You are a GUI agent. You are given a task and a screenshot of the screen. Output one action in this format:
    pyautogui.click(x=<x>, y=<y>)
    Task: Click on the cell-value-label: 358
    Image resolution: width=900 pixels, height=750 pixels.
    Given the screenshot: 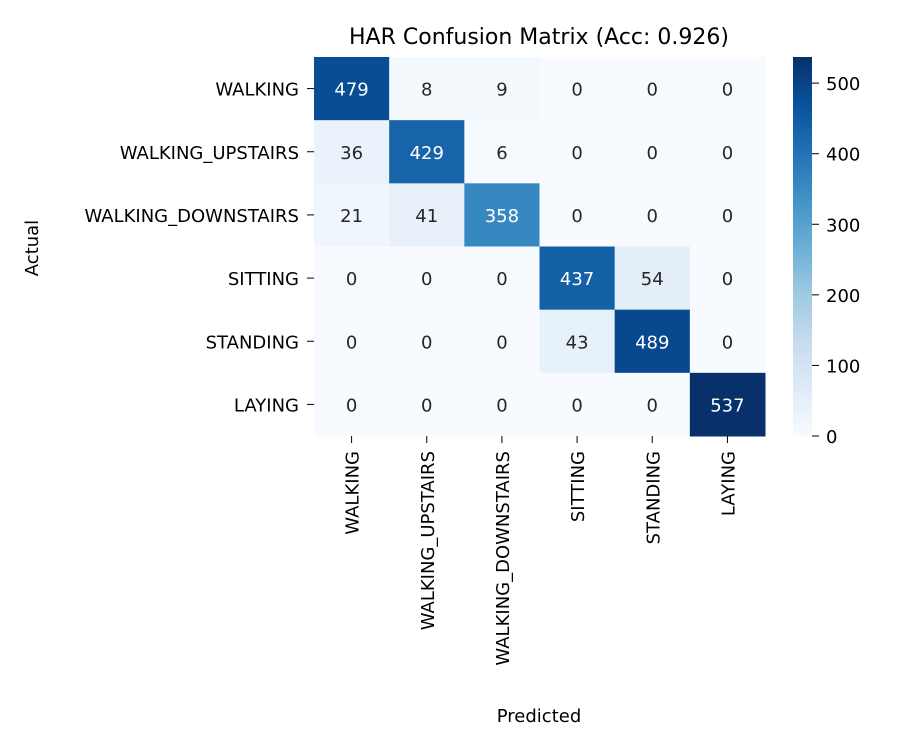 What is the action you would take?
    pyautogui.click(x=502, y=216)
    